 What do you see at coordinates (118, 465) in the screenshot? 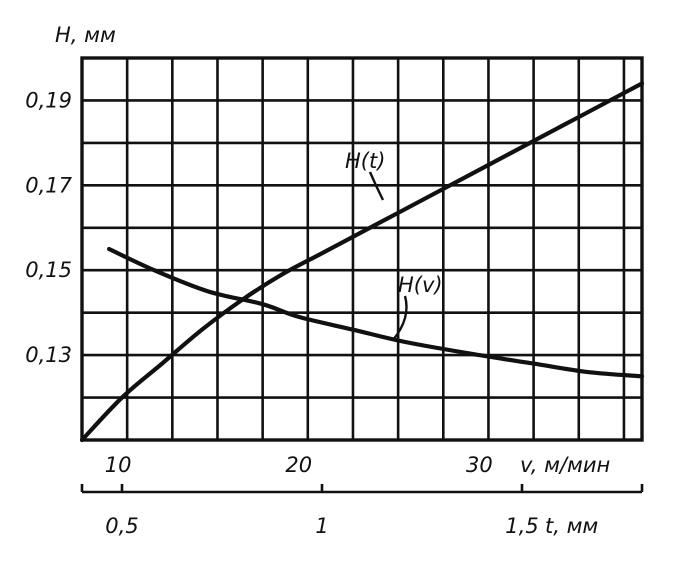
I see `x-top-tick-label: 10` at bounding box center [118, 465].